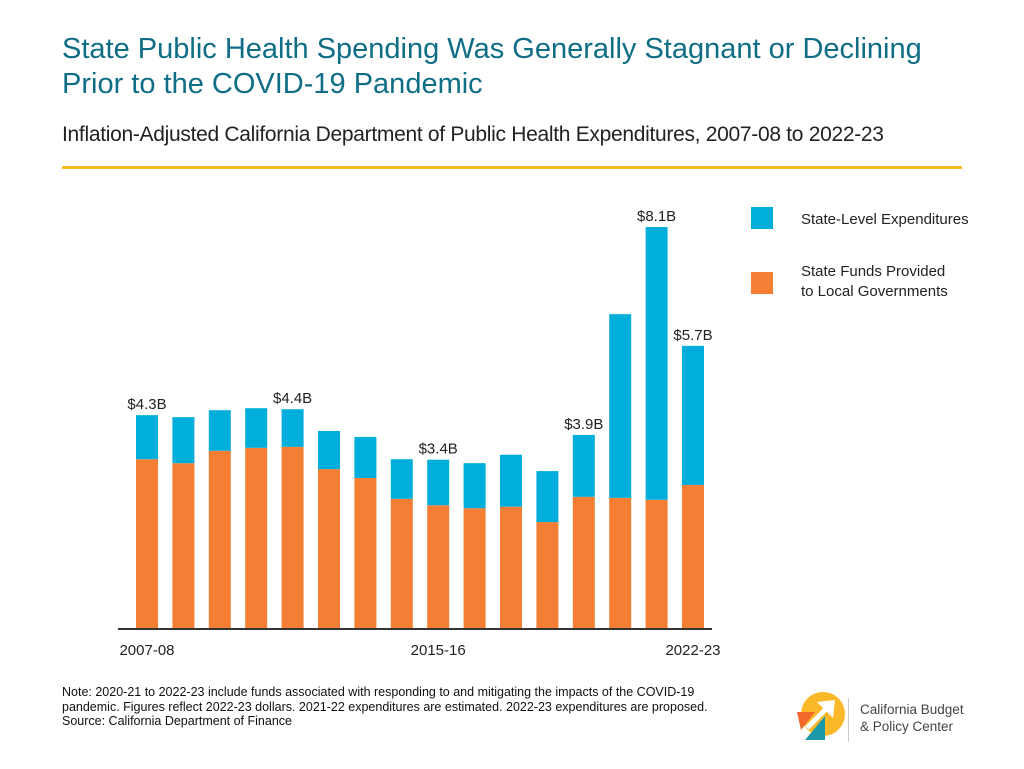  Describe the element at coordinates (146, 404) in the screenshot. I see `data-label: $4.3B` at that location.